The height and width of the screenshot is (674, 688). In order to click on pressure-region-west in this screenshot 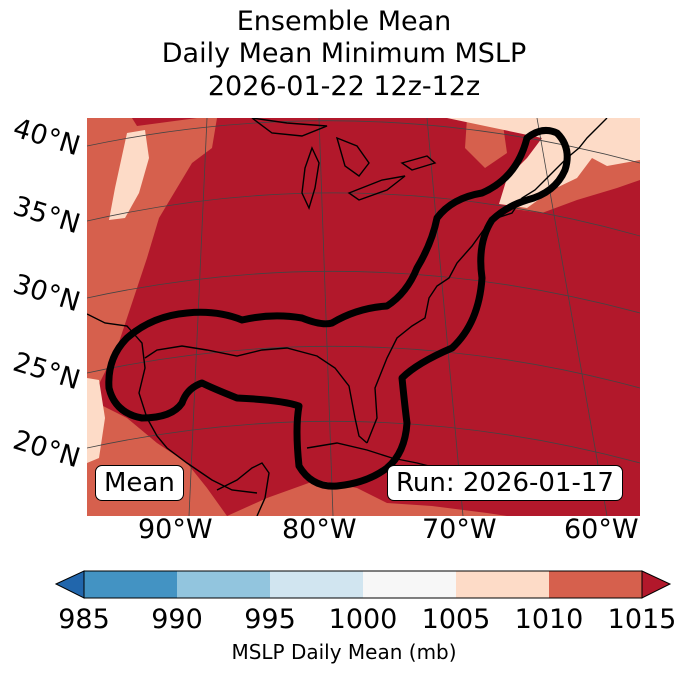, I will do `click(152, 255)`.